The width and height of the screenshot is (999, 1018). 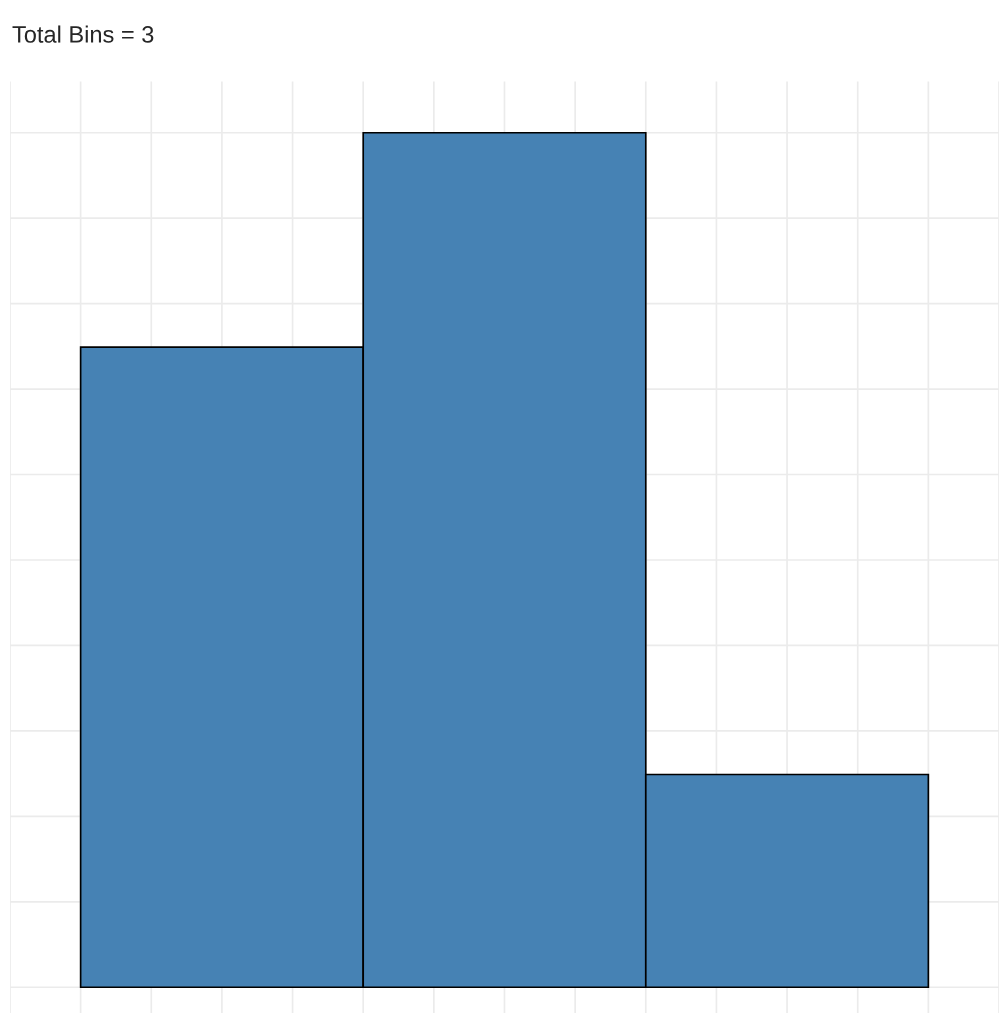 What do you see at coordinates (83, 34) in the screenshot?
I see `chart-title: Total Bins = 3` at bounding box center [83, 34].